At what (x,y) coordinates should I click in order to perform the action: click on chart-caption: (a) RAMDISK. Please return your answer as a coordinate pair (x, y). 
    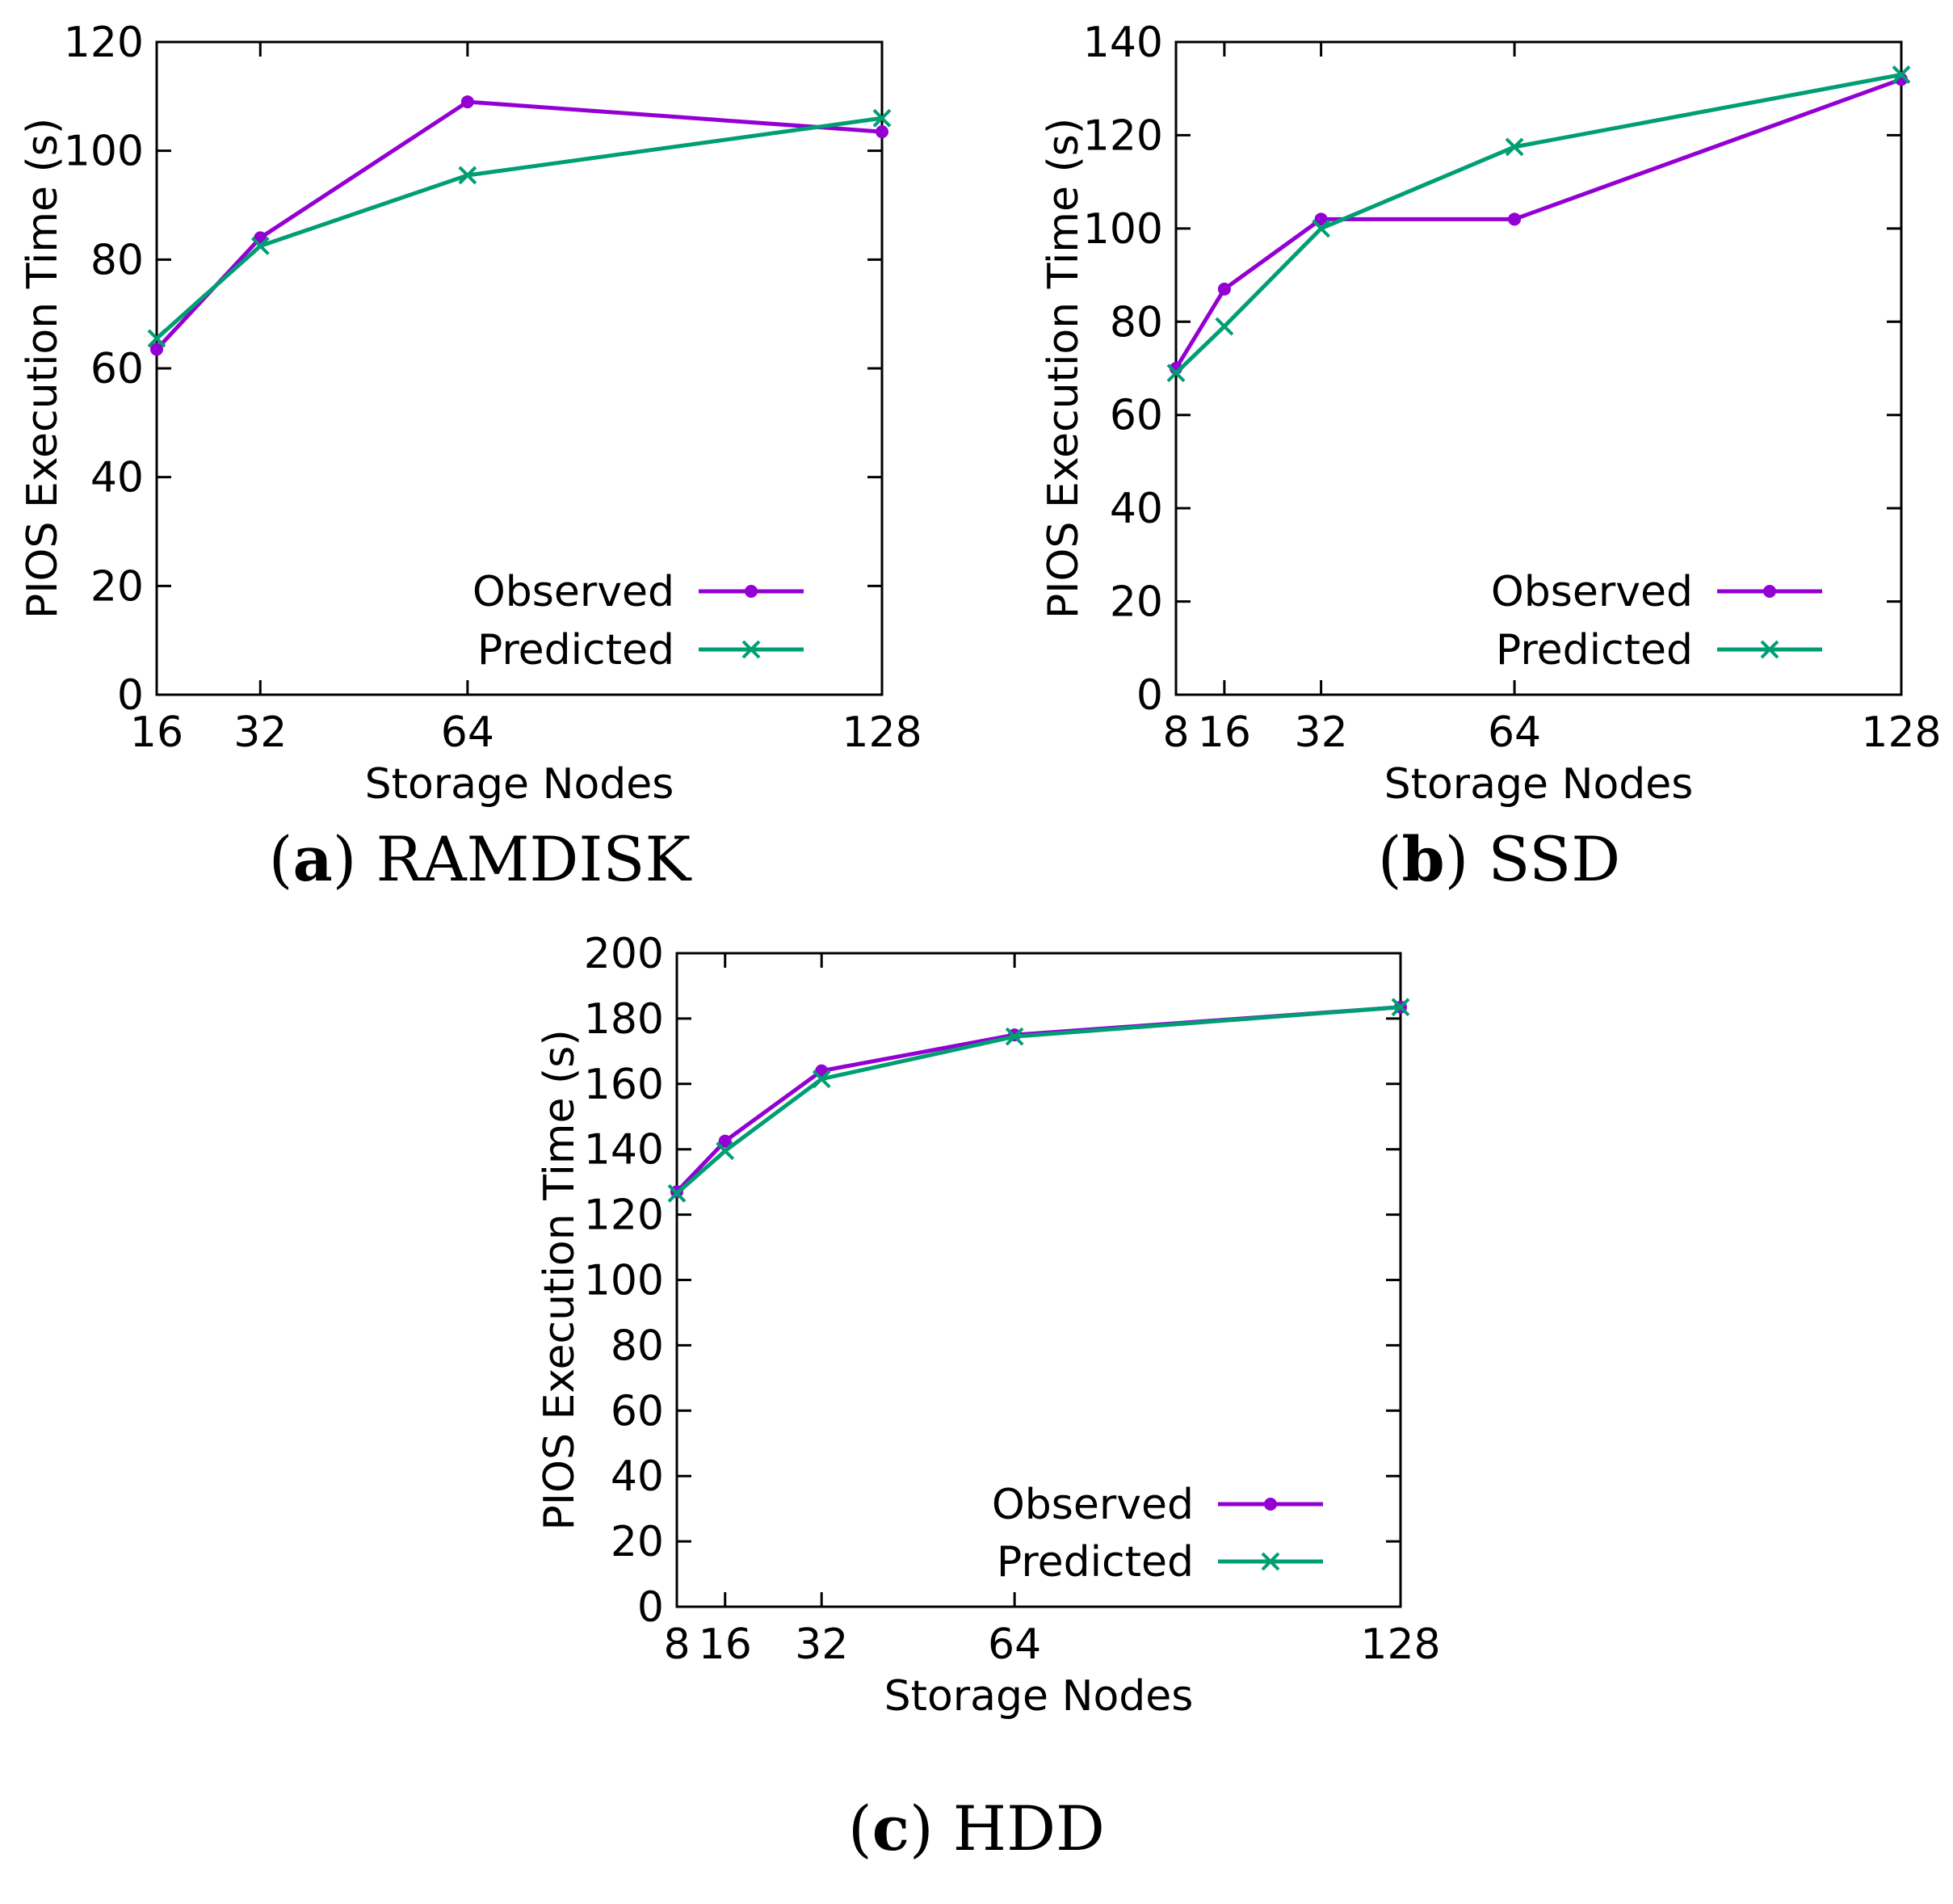
    Looking at the image, I should click on (480, 859).